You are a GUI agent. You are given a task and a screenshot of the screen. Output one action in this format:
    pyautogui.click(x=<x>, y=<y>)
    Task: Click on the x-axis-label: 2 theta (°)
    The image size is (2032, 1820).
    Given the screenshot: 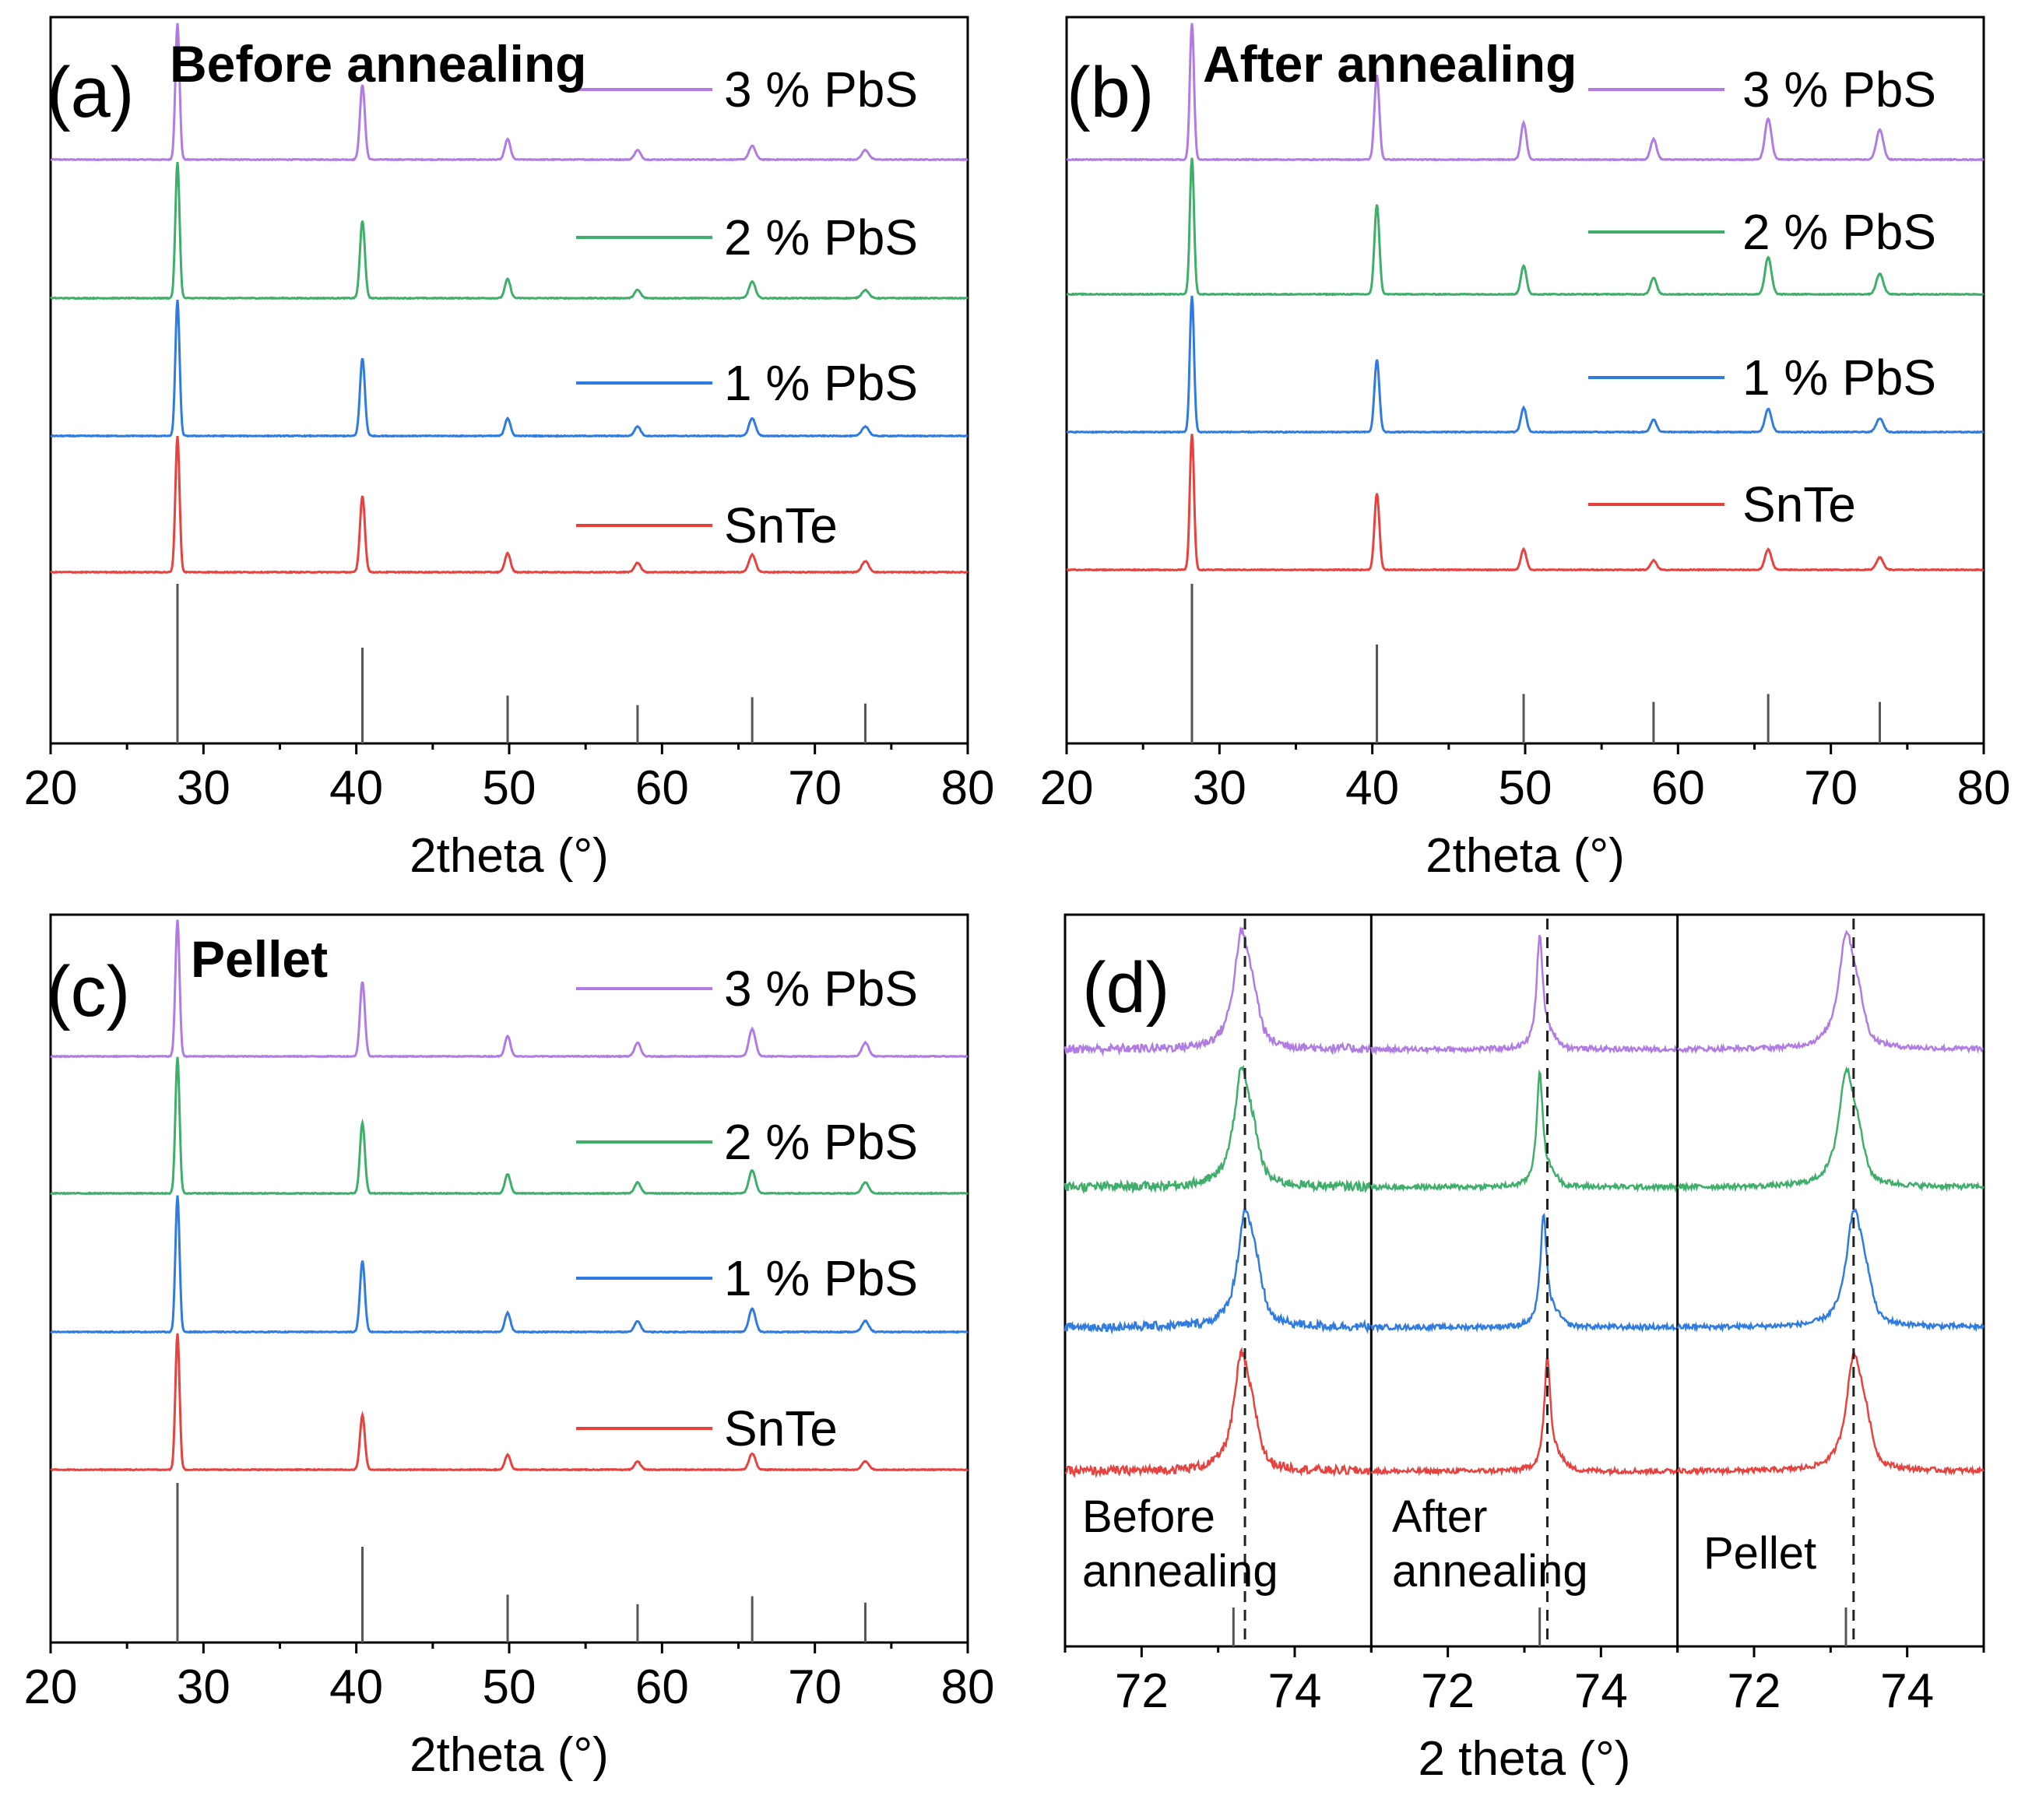 What is the action you would take?
    pyautogui.click(x=1525, y=1759)
    